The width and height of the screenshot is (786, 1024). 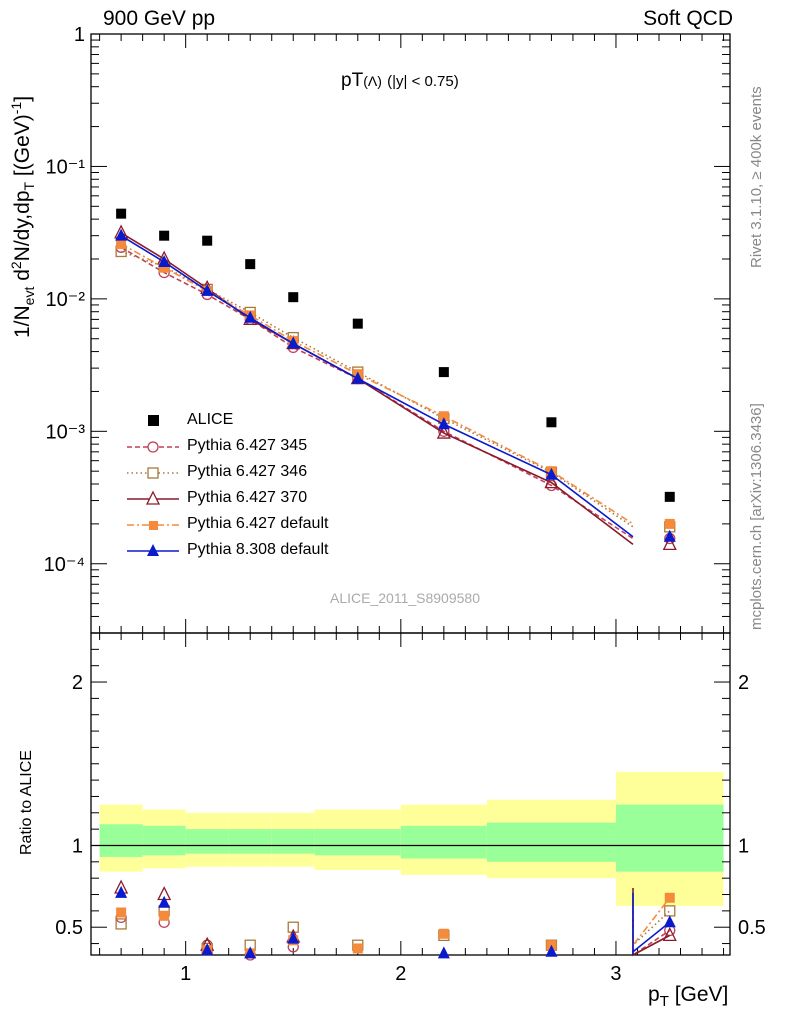 What do you see at coordinates (23, 216) in the screenshot?
I see `main-y-axis-label: 1/Nevt d2N/dy,dpT [(GeV)-1]` at bounding box center [23, 216].